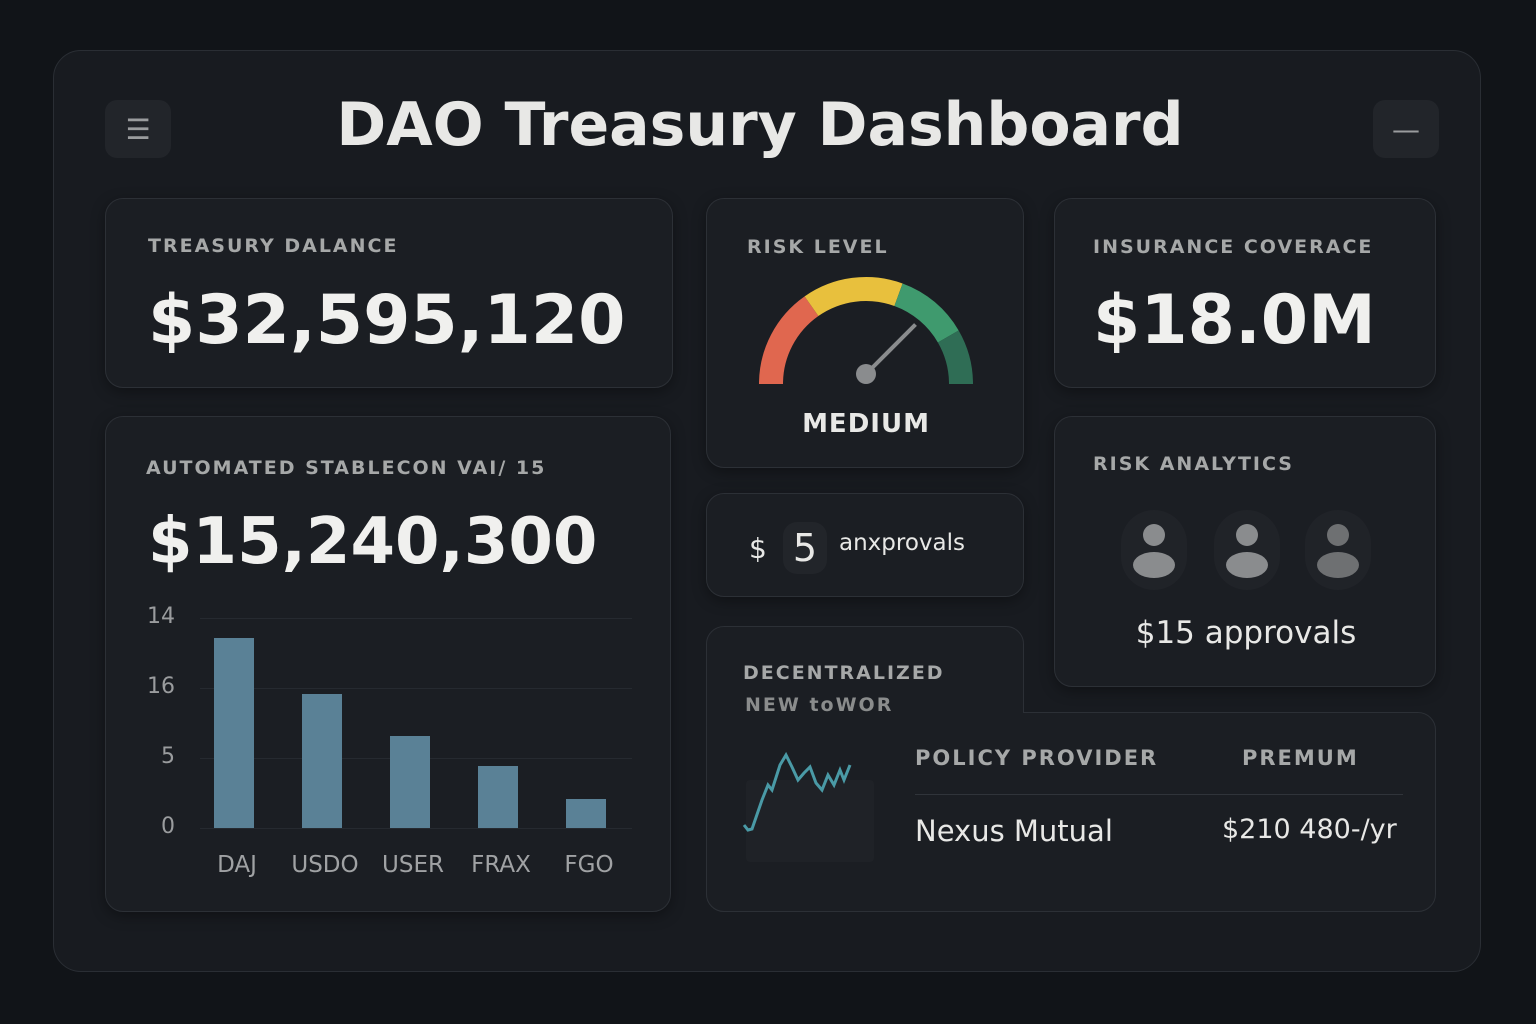 The width and height of the screenshot is (1536, 1024). I want to click on minimize-icon: —, so click(1406, 129).